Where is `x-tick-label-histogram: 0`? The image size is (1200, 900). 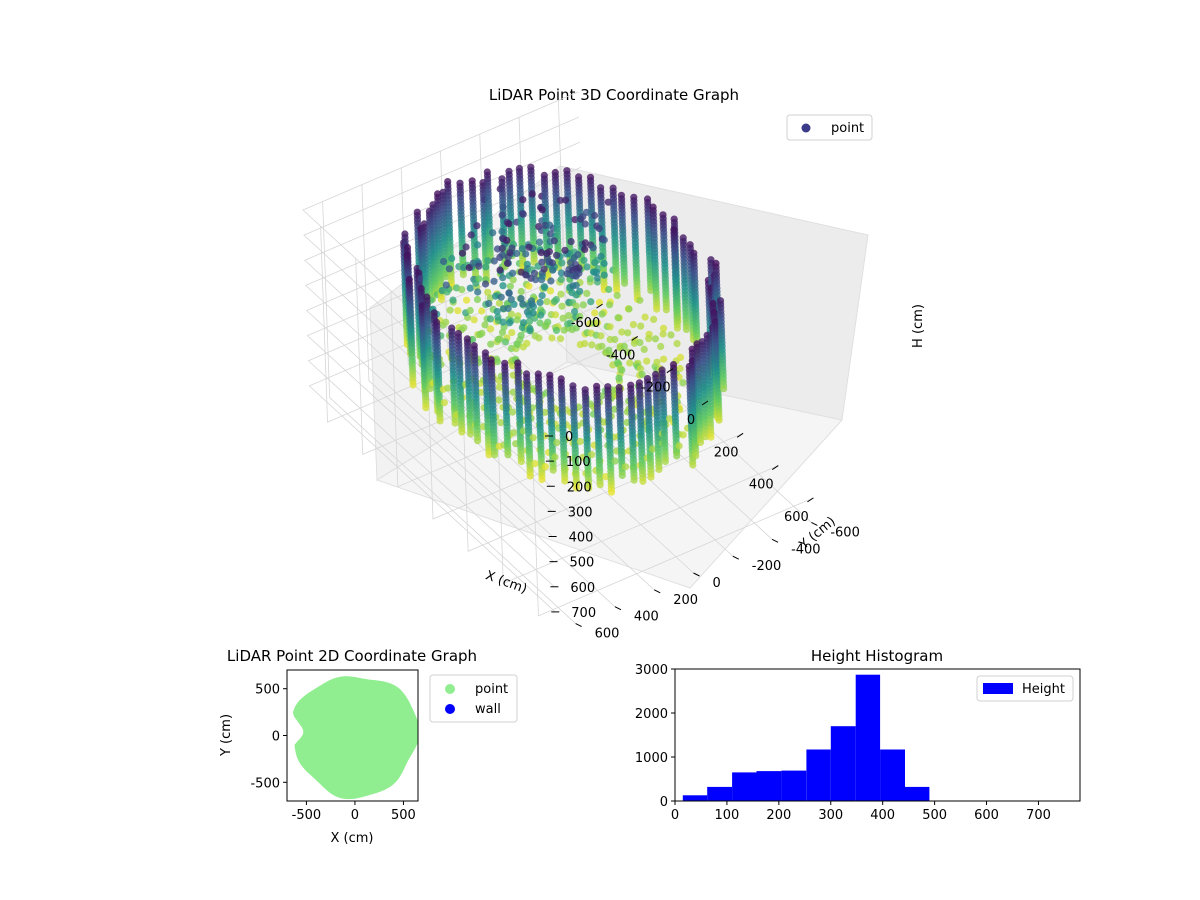
x-tick-label-histogram: 0 is located at coordinates (675, 815).